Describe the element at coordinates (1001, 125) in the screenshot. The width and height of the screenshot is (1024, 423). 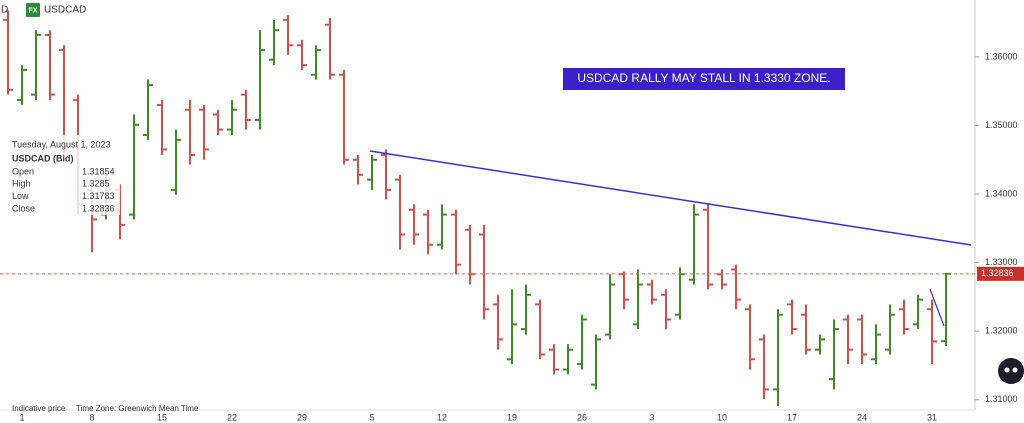
I see `y-tick-label: 1.35000` at that location.